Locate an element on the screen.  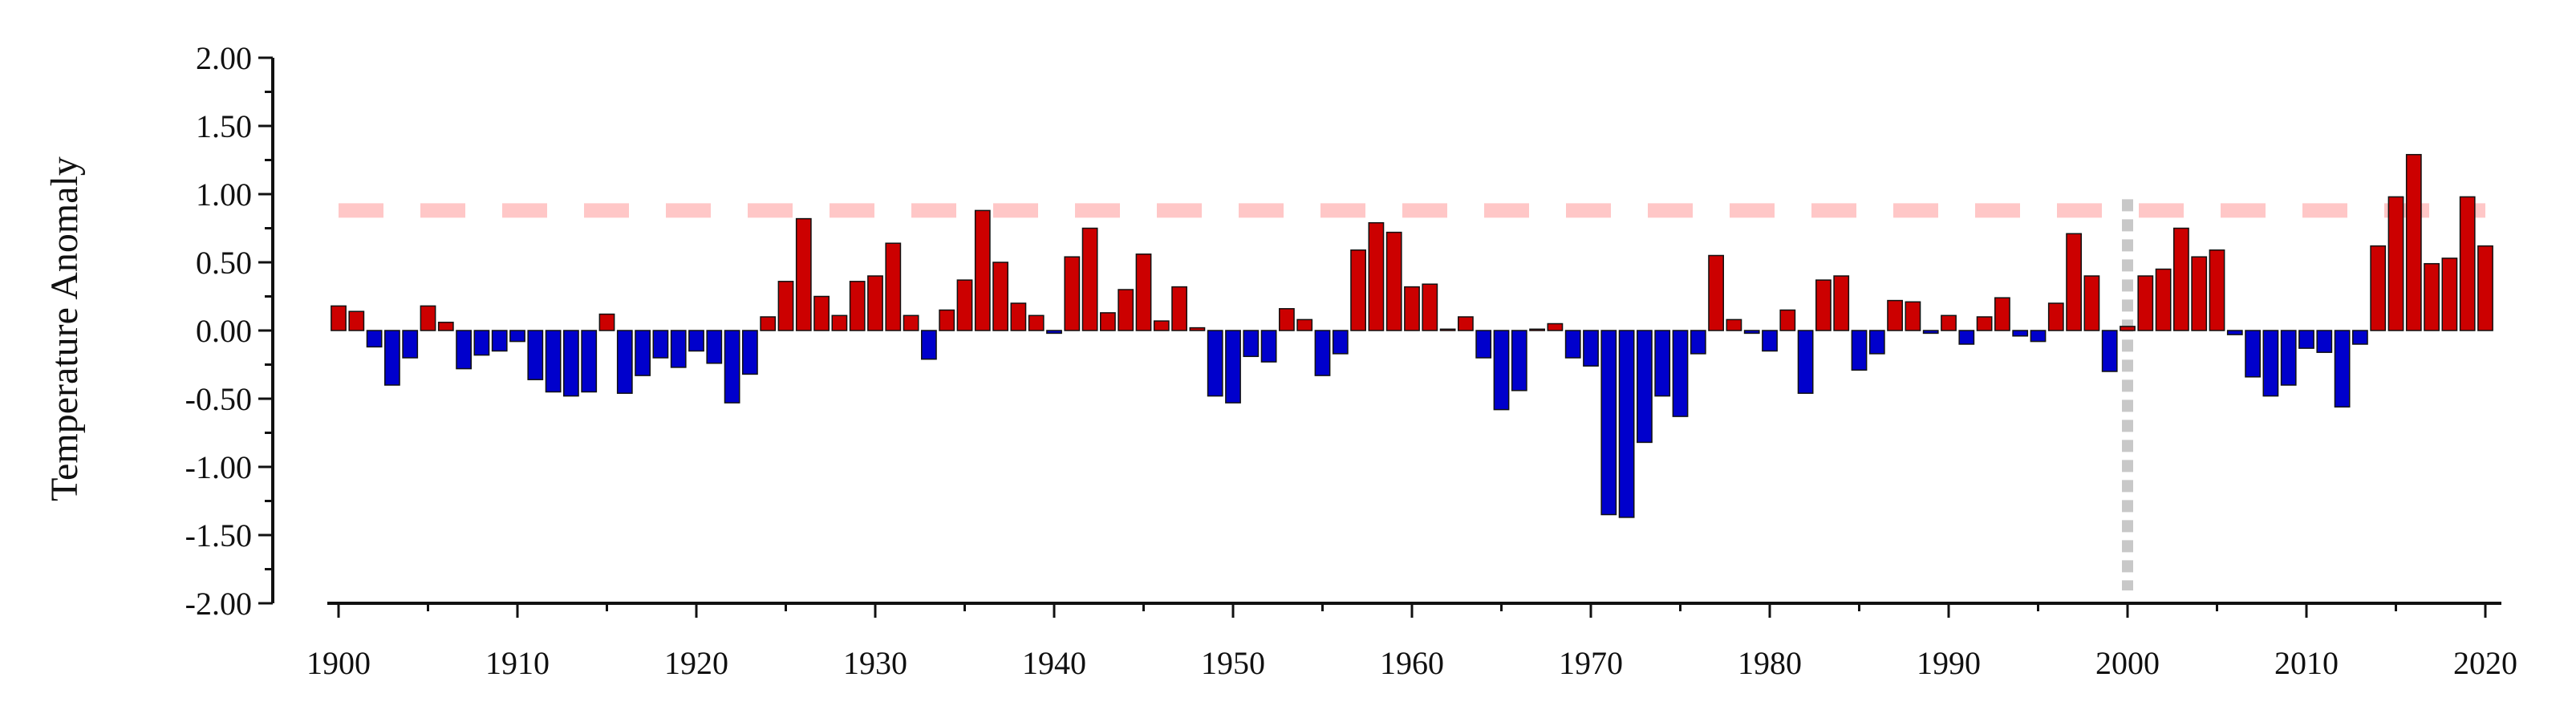
bar-1997 is located at coordinates (2074, 282).